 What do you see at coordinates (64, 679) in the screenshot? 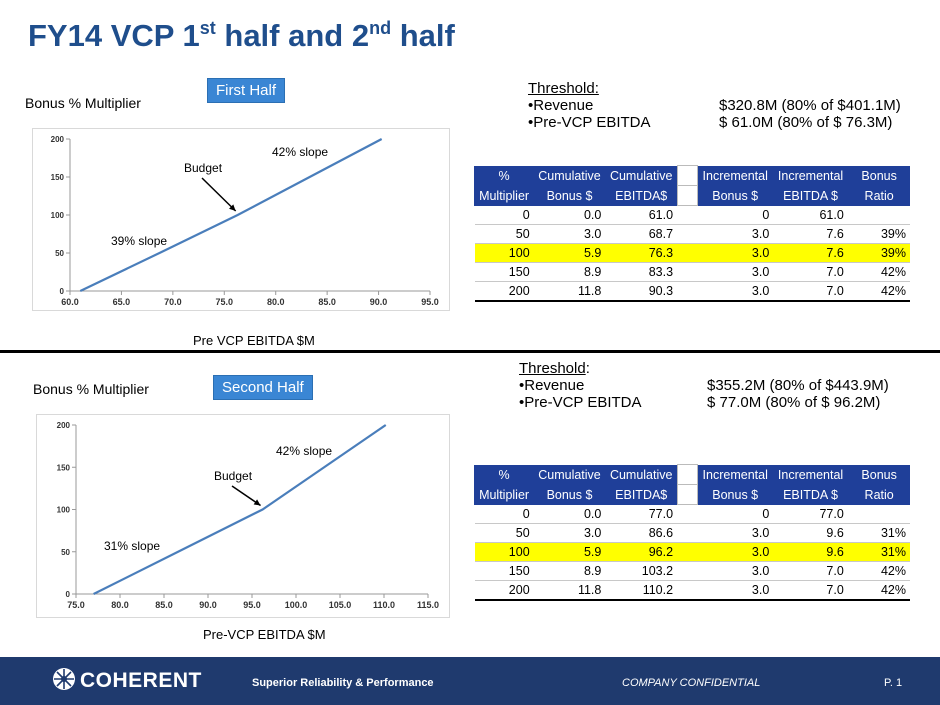
I see `coherent-logo-icon` at bounding box center [64, 679].